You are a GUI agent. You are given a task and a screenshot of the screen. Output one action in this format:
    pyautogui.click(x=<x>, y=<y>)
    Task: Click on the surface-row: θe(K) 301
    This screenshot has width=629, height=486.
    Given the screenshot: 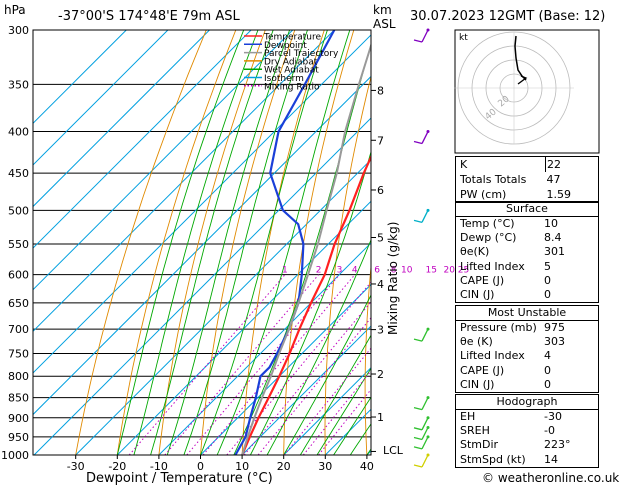 What is the action you would take?
    pyautogui.click(x=512, y=252)
    